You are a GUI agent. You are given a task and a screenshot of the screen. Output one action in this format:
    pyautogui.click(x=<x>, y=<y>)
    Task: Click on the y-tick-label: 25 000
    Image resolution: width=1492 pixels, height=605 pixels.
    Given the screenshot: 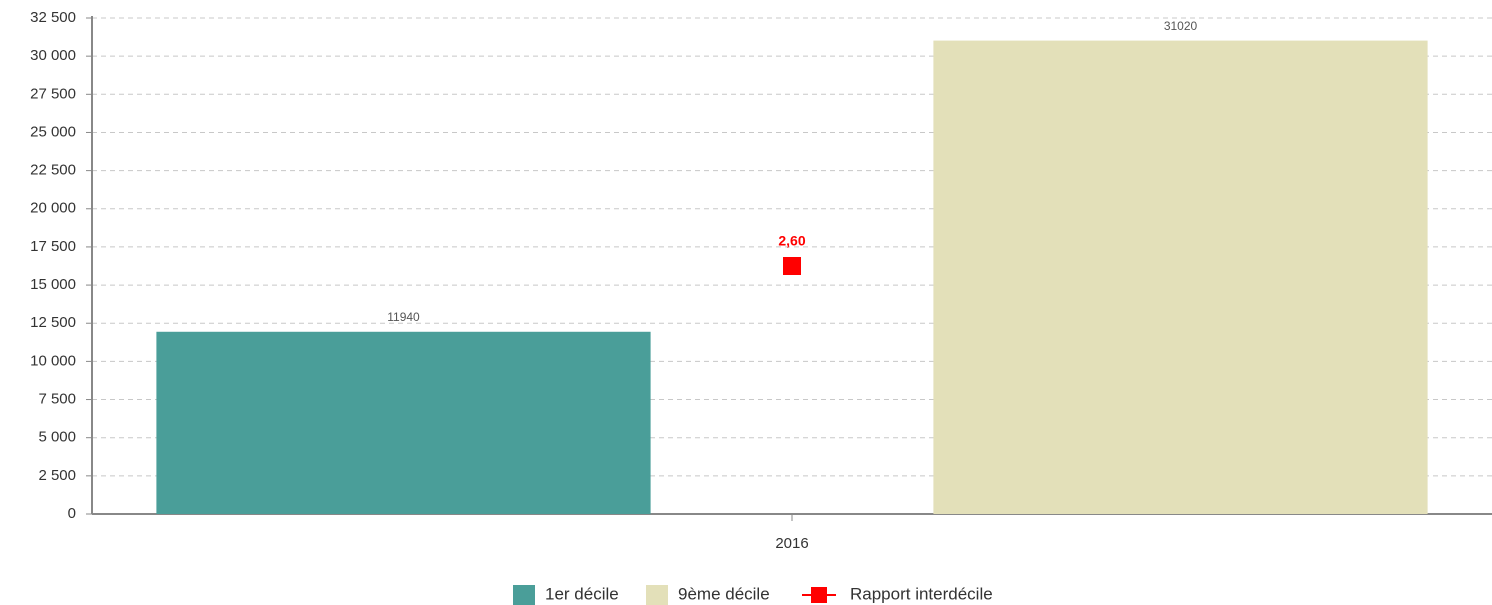 What is the action you would take?
    pyautogui.click(x=53, y=131)
    